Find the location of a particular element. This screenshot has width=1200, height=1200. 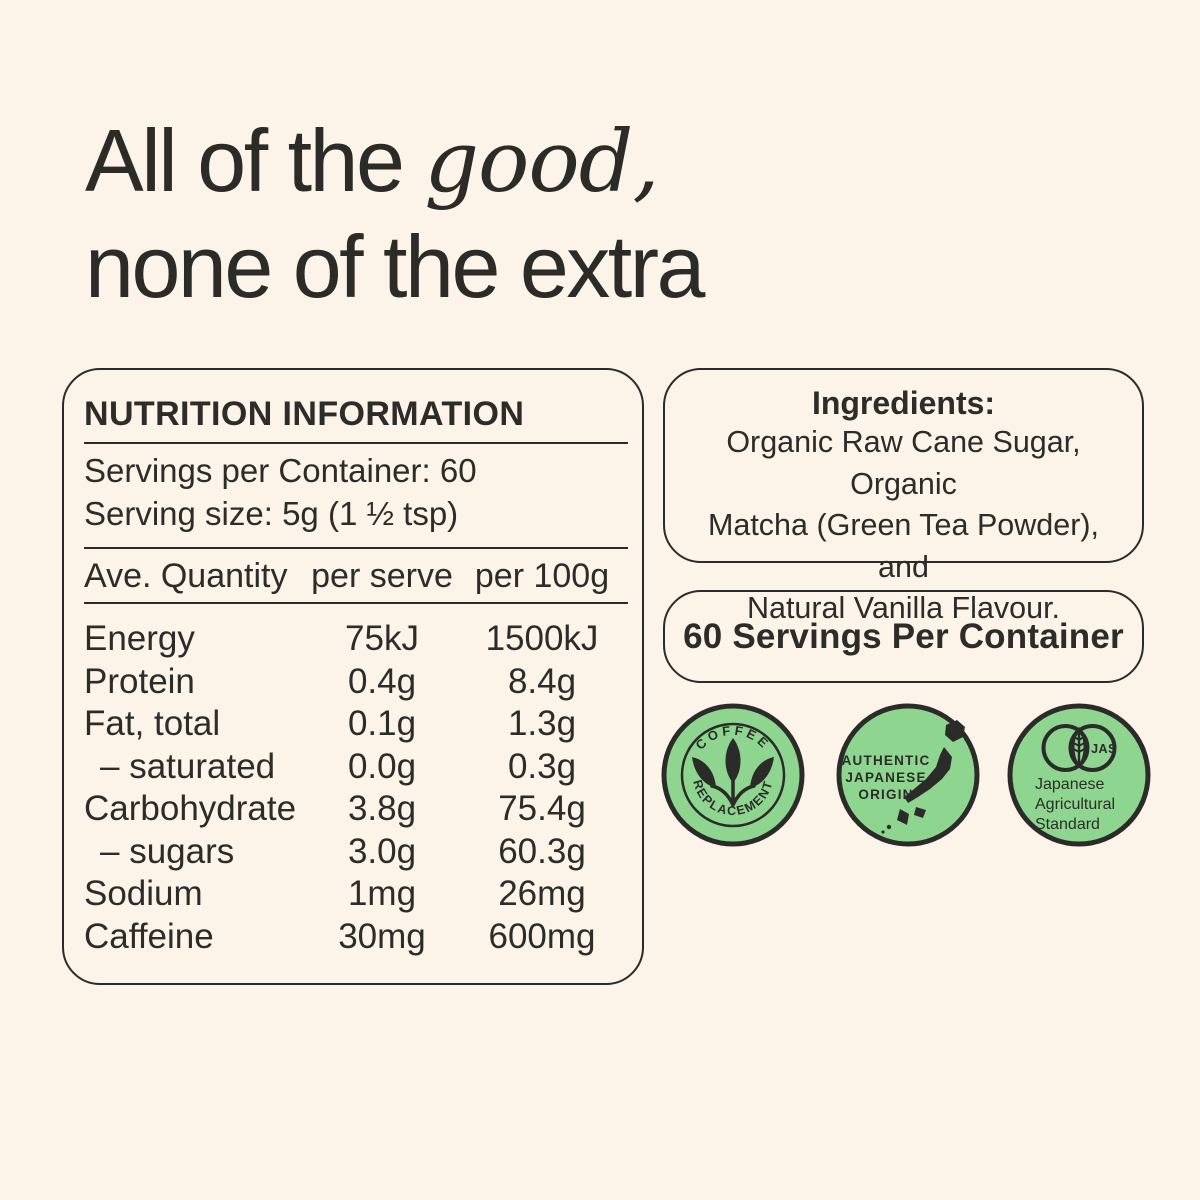

table-row: Caffeine 30mg 600mg is located at coordinates (356, 937).